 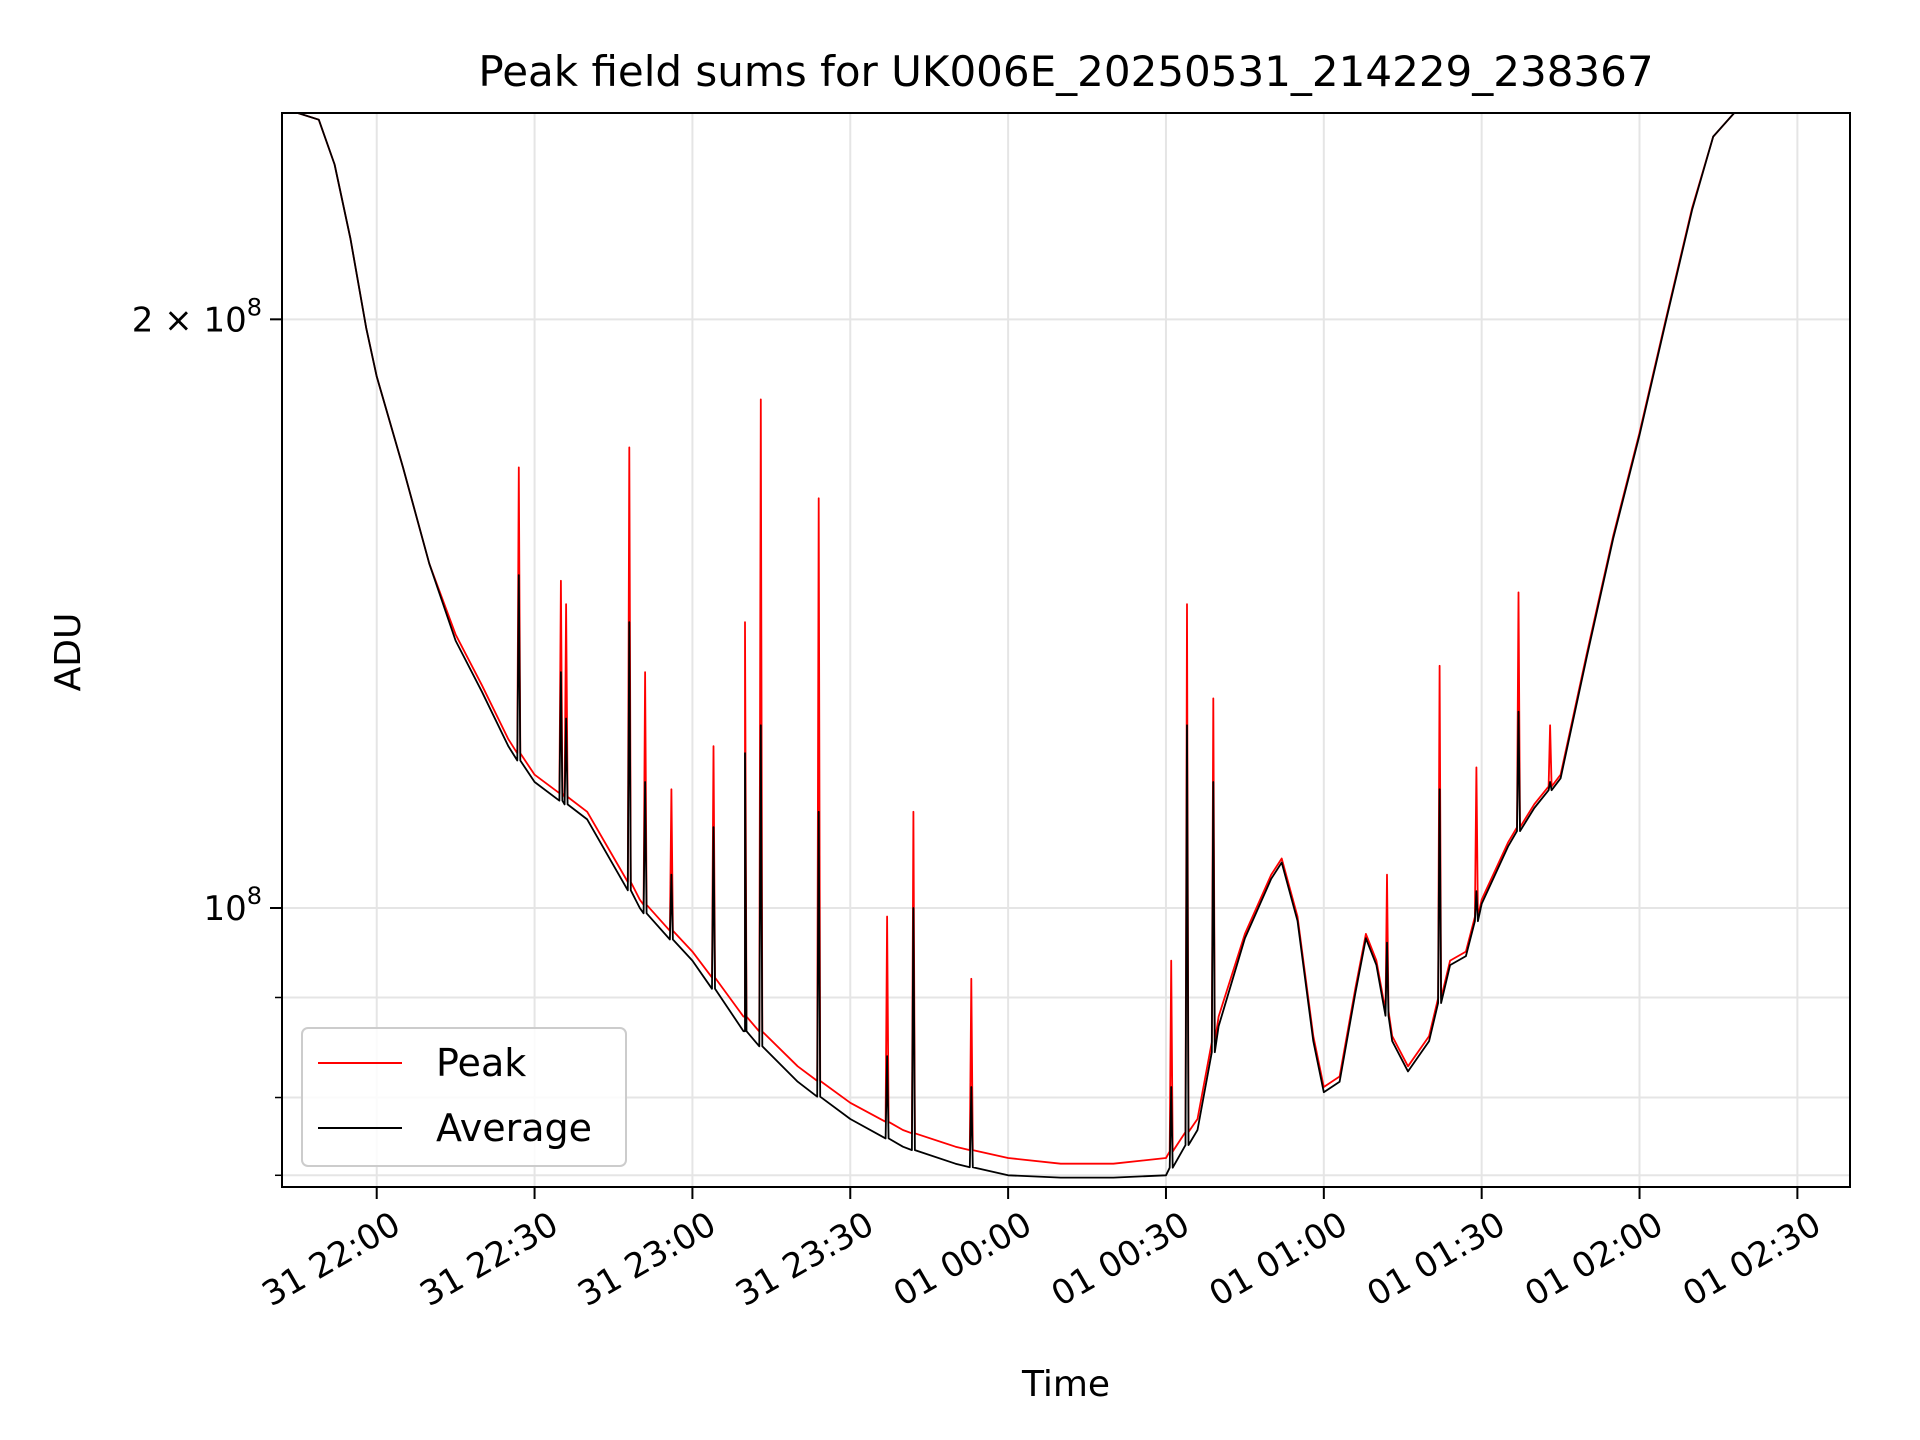 What do you see at coordinates (481, 1063) in the screenshot?
I see `legend-label-peak: Peak` at bounding box center [481, 1063].